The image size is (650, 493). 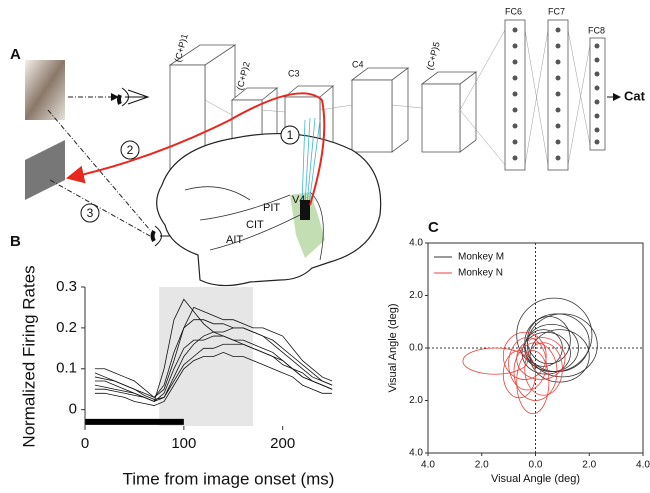 I want to click on layer-label: FC6, so click(x=513, y=11).